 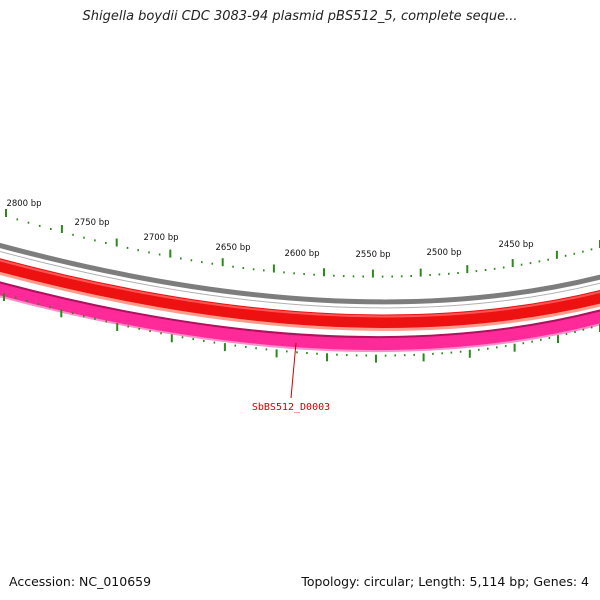 What do you see at coordinates (293, 370) in the screenshot?
I see `gene-callout-line` at bounding box center [293, 370].